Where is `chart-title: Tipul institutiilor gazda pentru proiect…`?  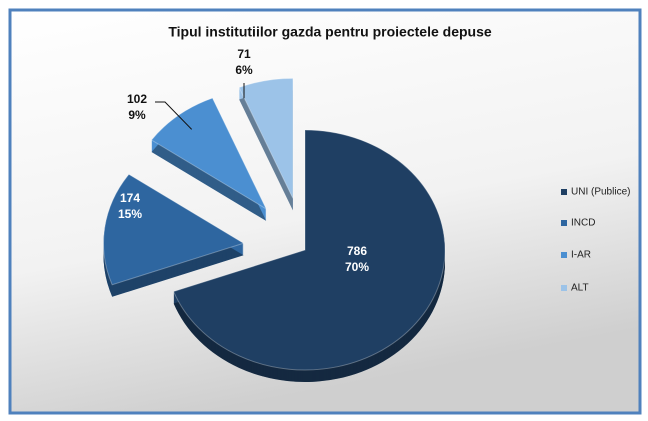
chart-title: Tipul institutiilor gazda pentru proiect… is located at coordinates (330, 32).